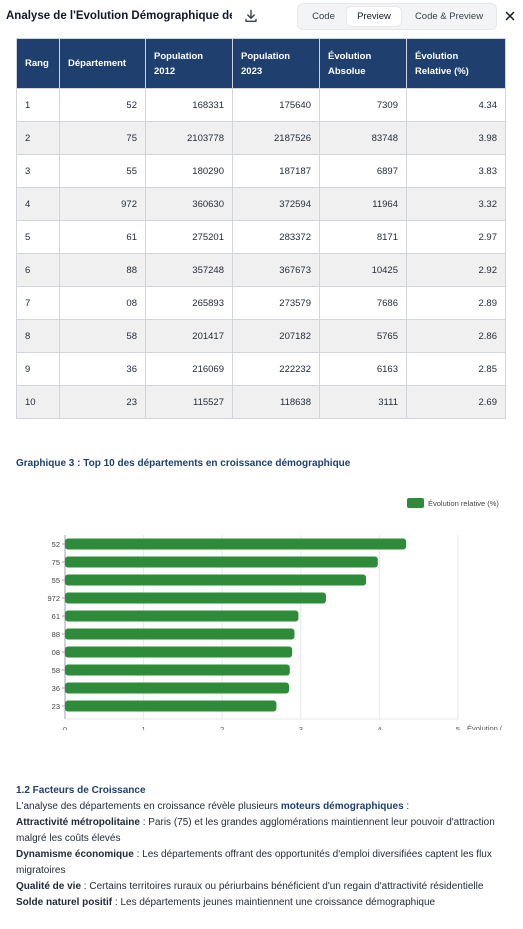 This screenshot has height=929, width=523. What do you see at coordinates (189, 369) in the screenshot?
I see `cell-population-2012: 216069` at bounding box center [189, 369].